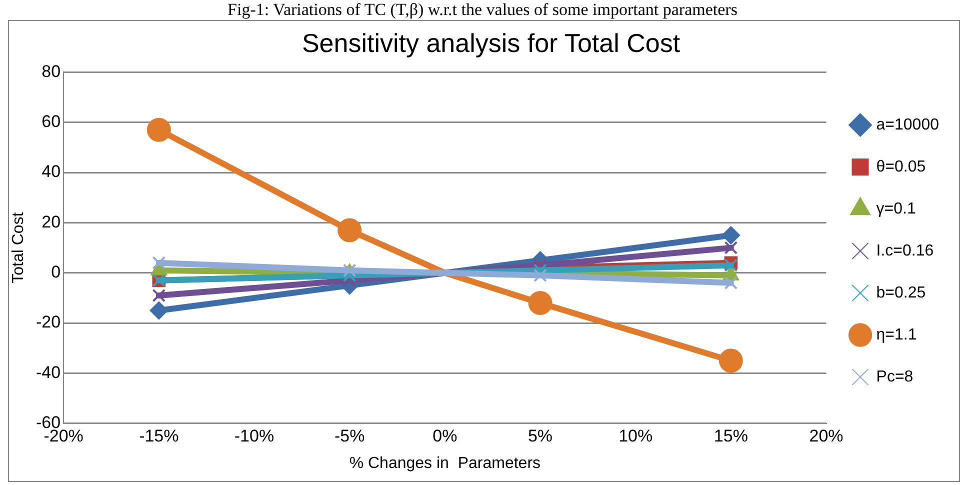 Image resolution: width=965 pixels, height=485 pixels. What do you see at coordinates (445, 436) in the screenshot?
I see `x-tick-label: 0%` at bounding box center [445, 436].